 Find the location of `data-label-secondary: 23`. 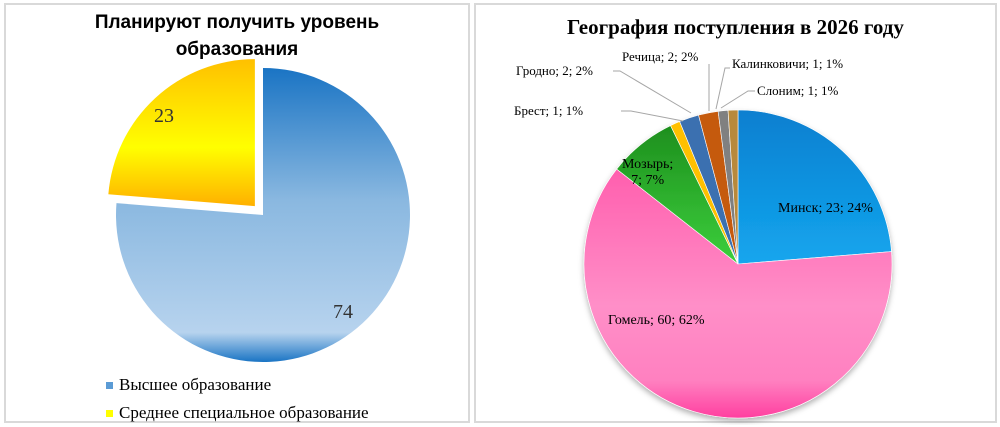

data-label-secondary: 23 is located at coordinates (164, 116).